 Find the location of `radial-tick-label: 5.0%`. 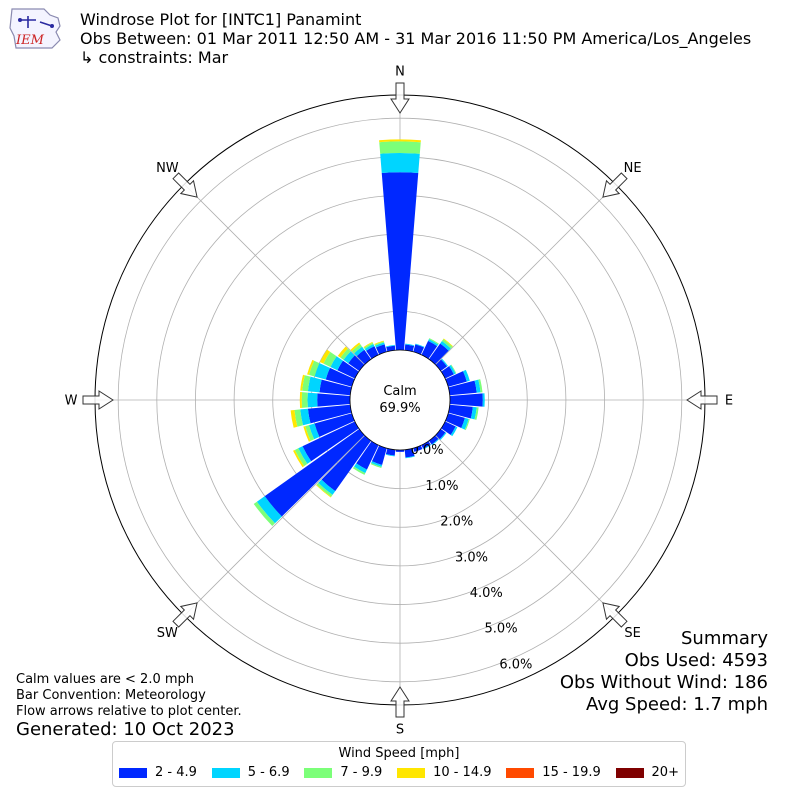

radial-tick-label: 5.0% is located at coordinates (501, 629).